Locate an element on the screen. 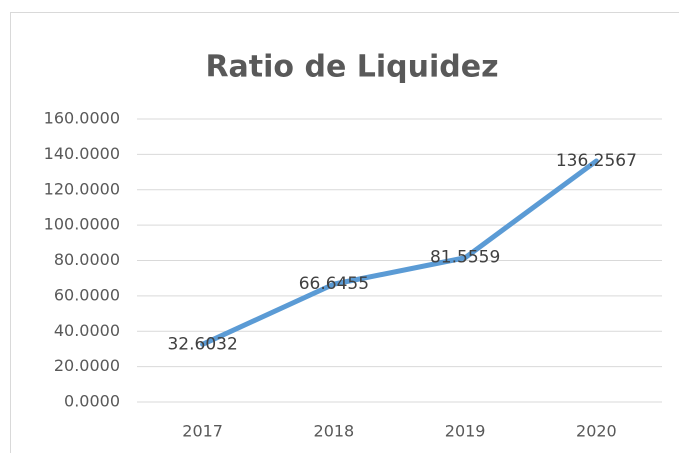 This screenshot has width=679, height=453. y-tick-label: 140.0000 is located at coordinates (82, 153).